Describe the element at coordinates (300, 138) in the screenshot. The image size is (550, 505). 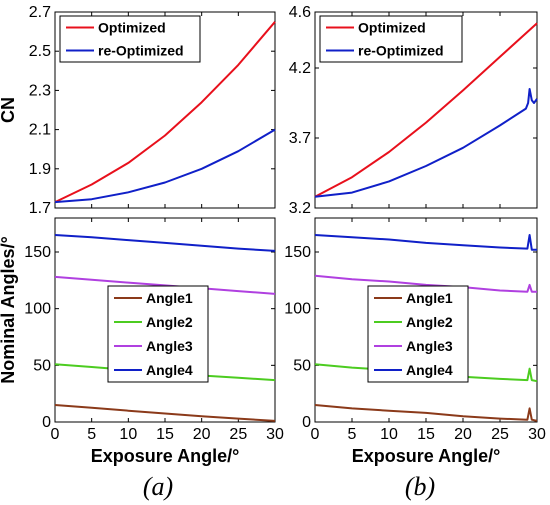
I see `y-tick-label: 3.7` at that location.